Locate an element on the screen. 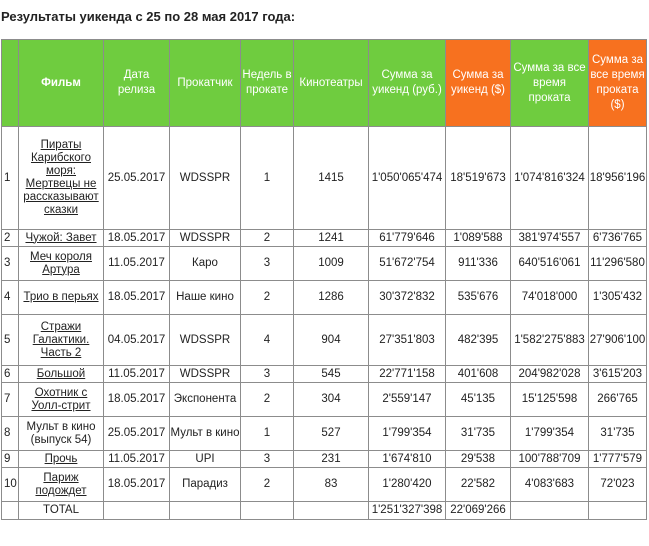  distributor: Парадиз is located at coordinates (205, 484).